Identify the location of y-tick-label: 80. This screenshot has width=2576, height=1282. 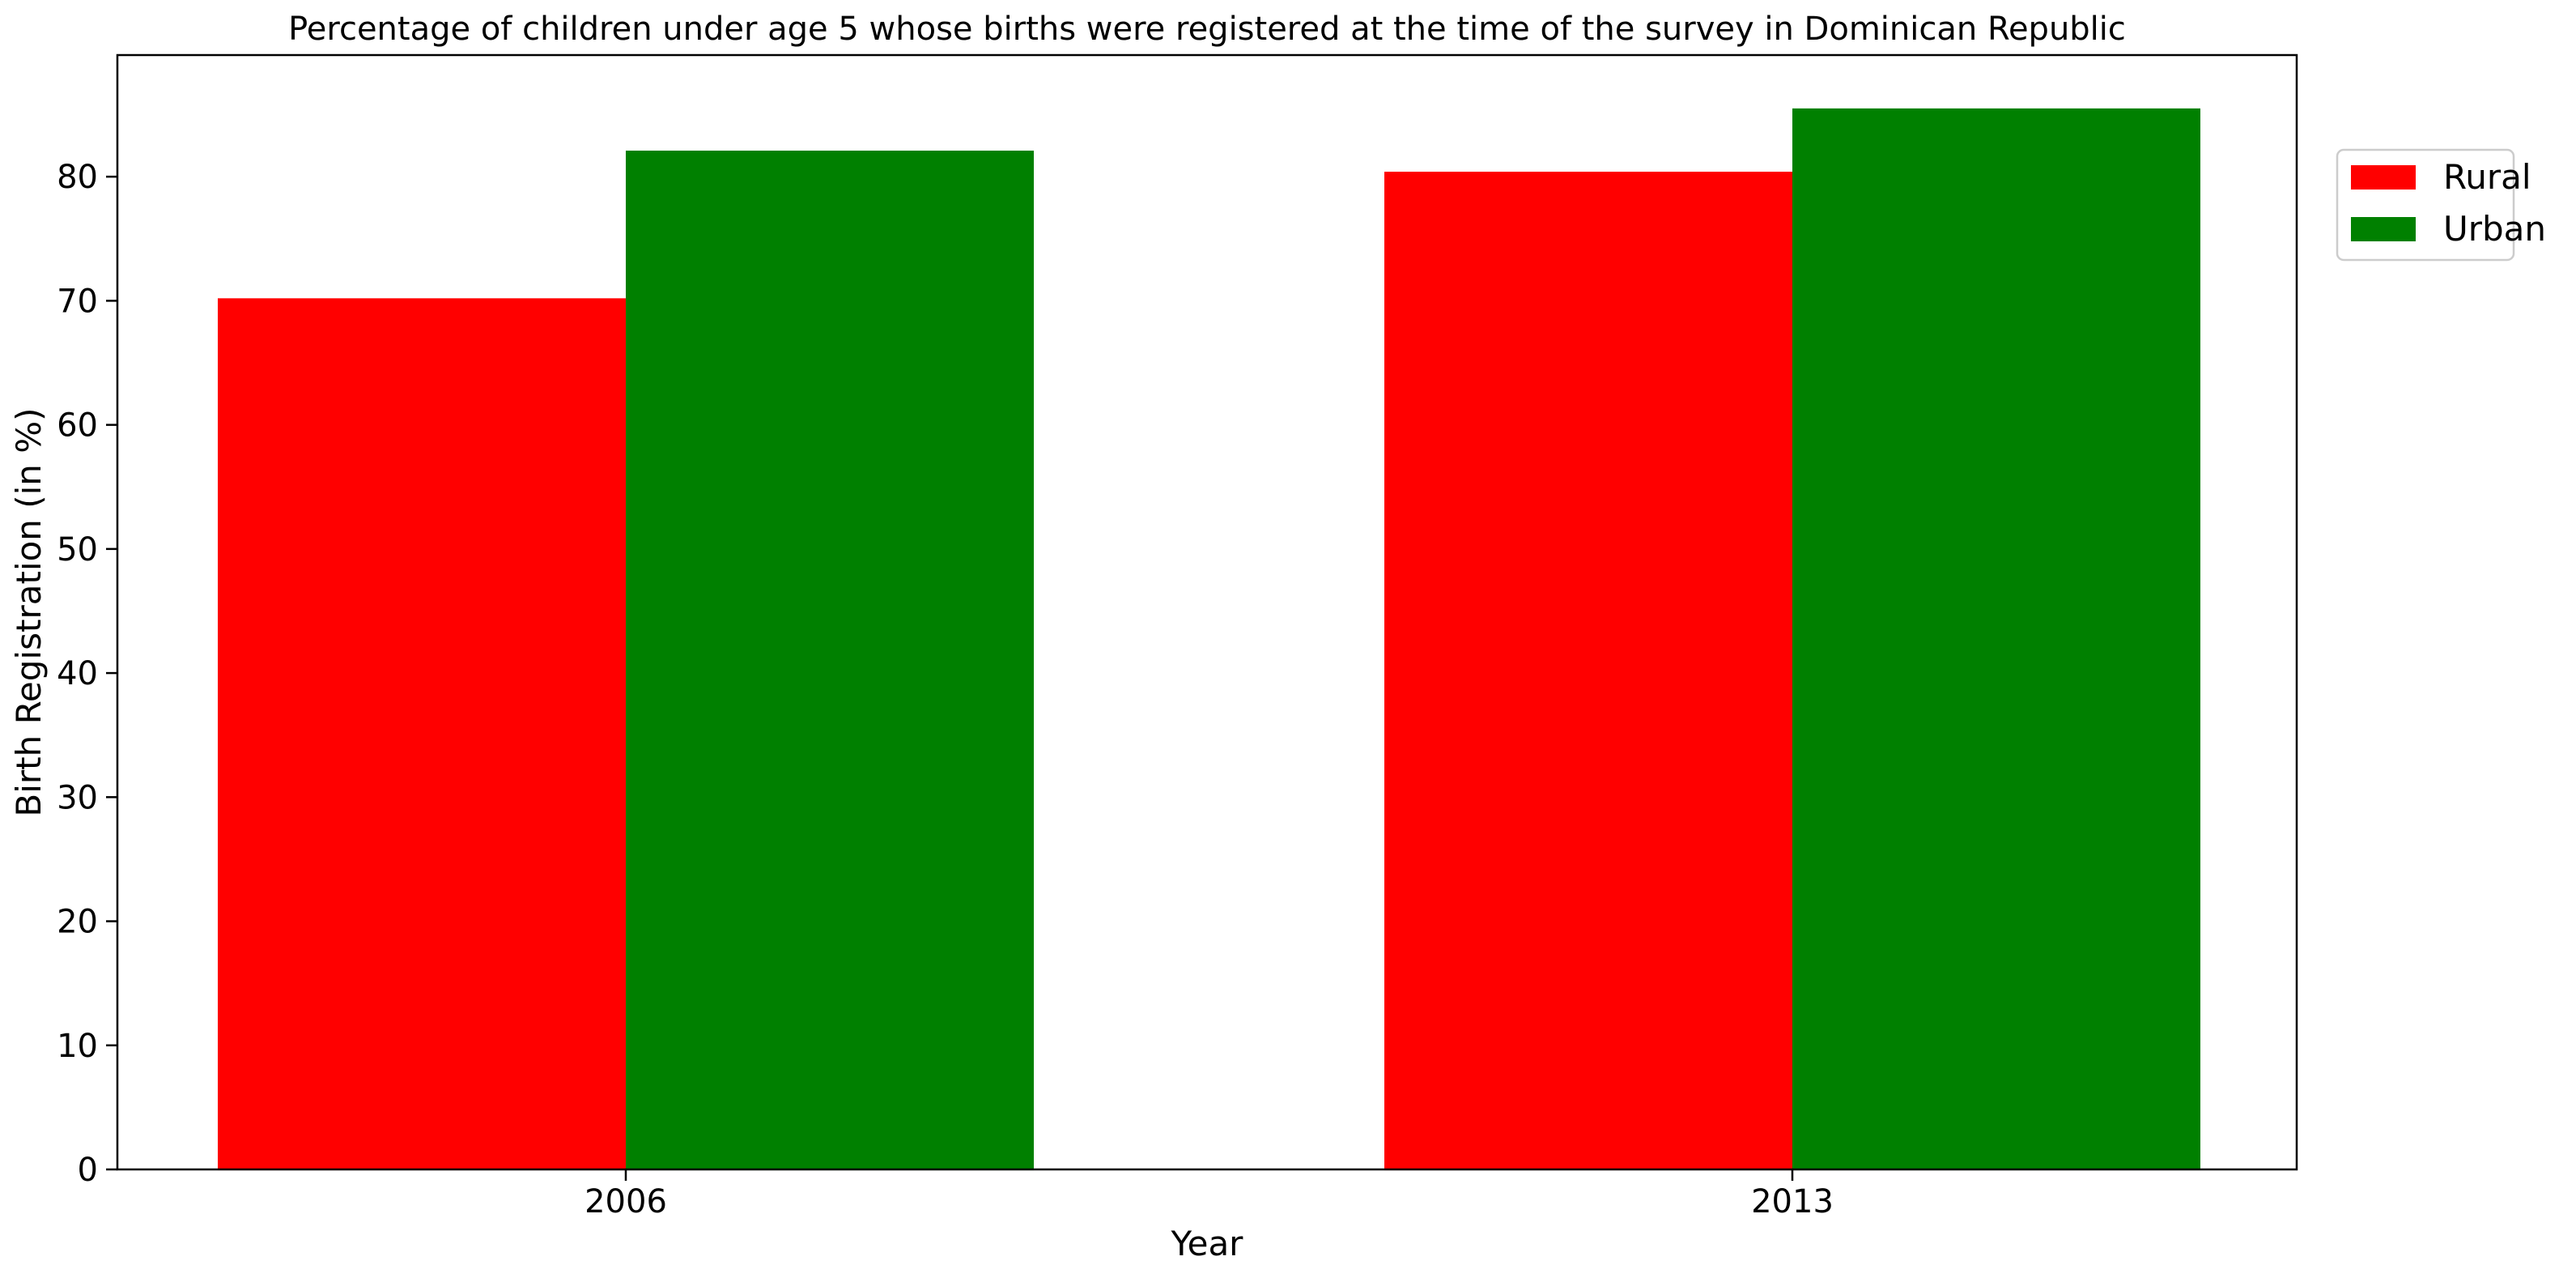
(78, 177).